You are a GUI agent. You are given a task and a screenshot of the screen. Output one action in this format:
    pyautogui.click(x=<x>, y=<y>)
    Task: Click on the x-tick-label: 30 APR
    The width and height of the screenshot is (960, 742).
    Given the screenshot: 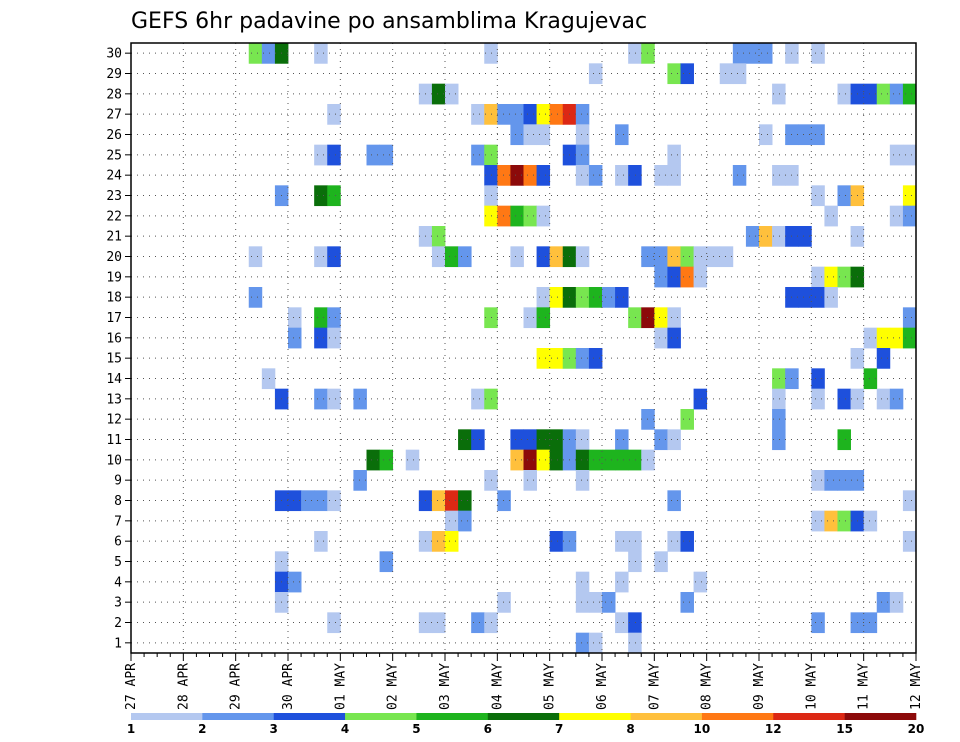 What is the action you would take?
    pyautogui.click(x=288, y=686)
    